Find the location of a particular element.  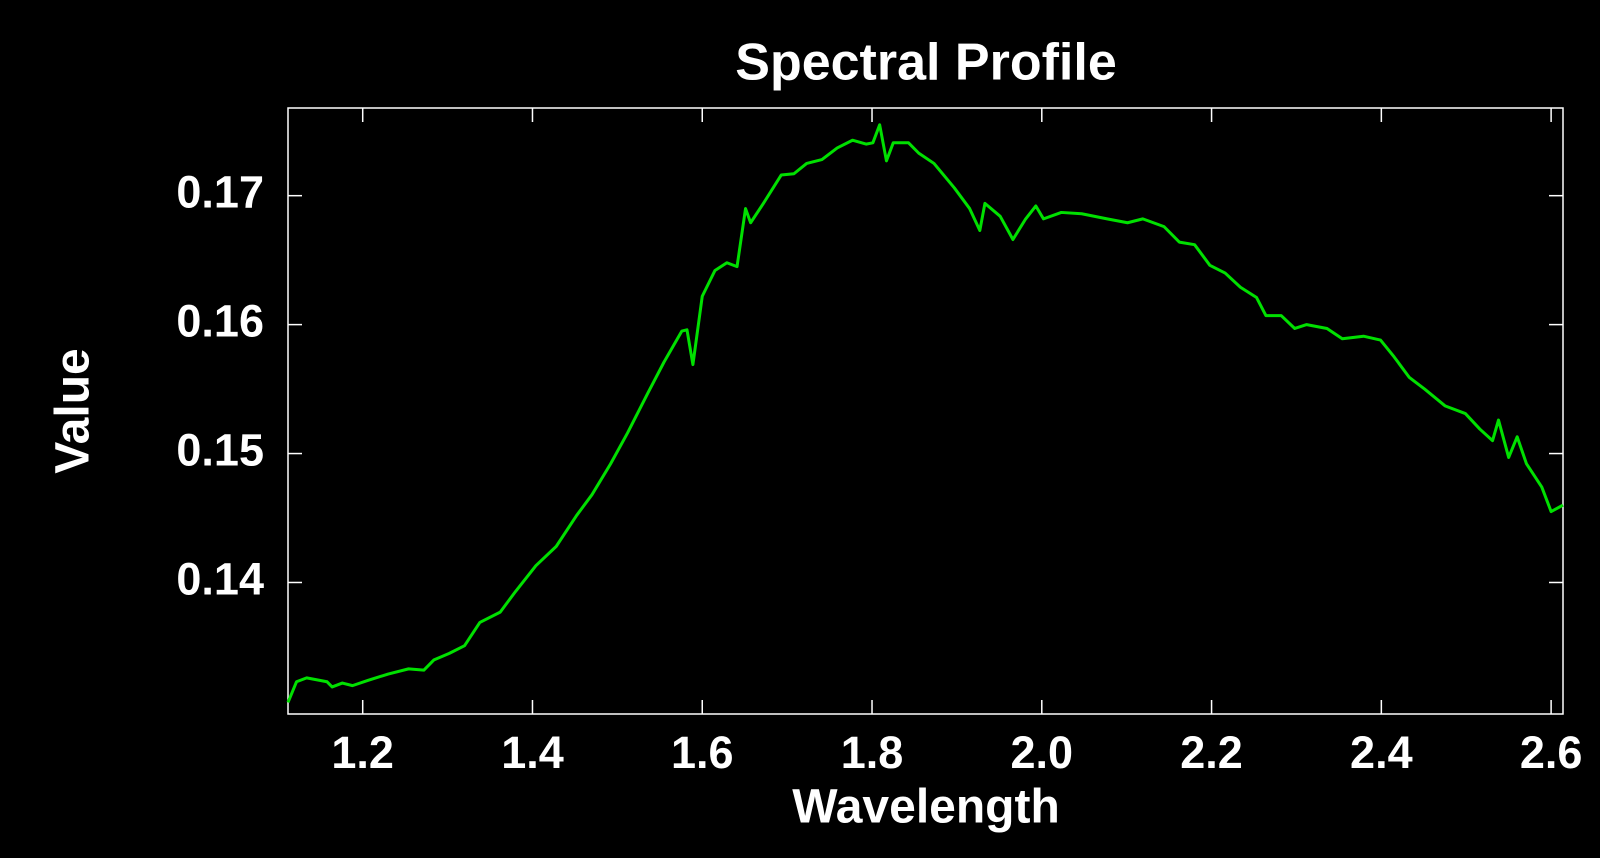

x-tick-label: 2.2 is located at coordinates (1211, 752).